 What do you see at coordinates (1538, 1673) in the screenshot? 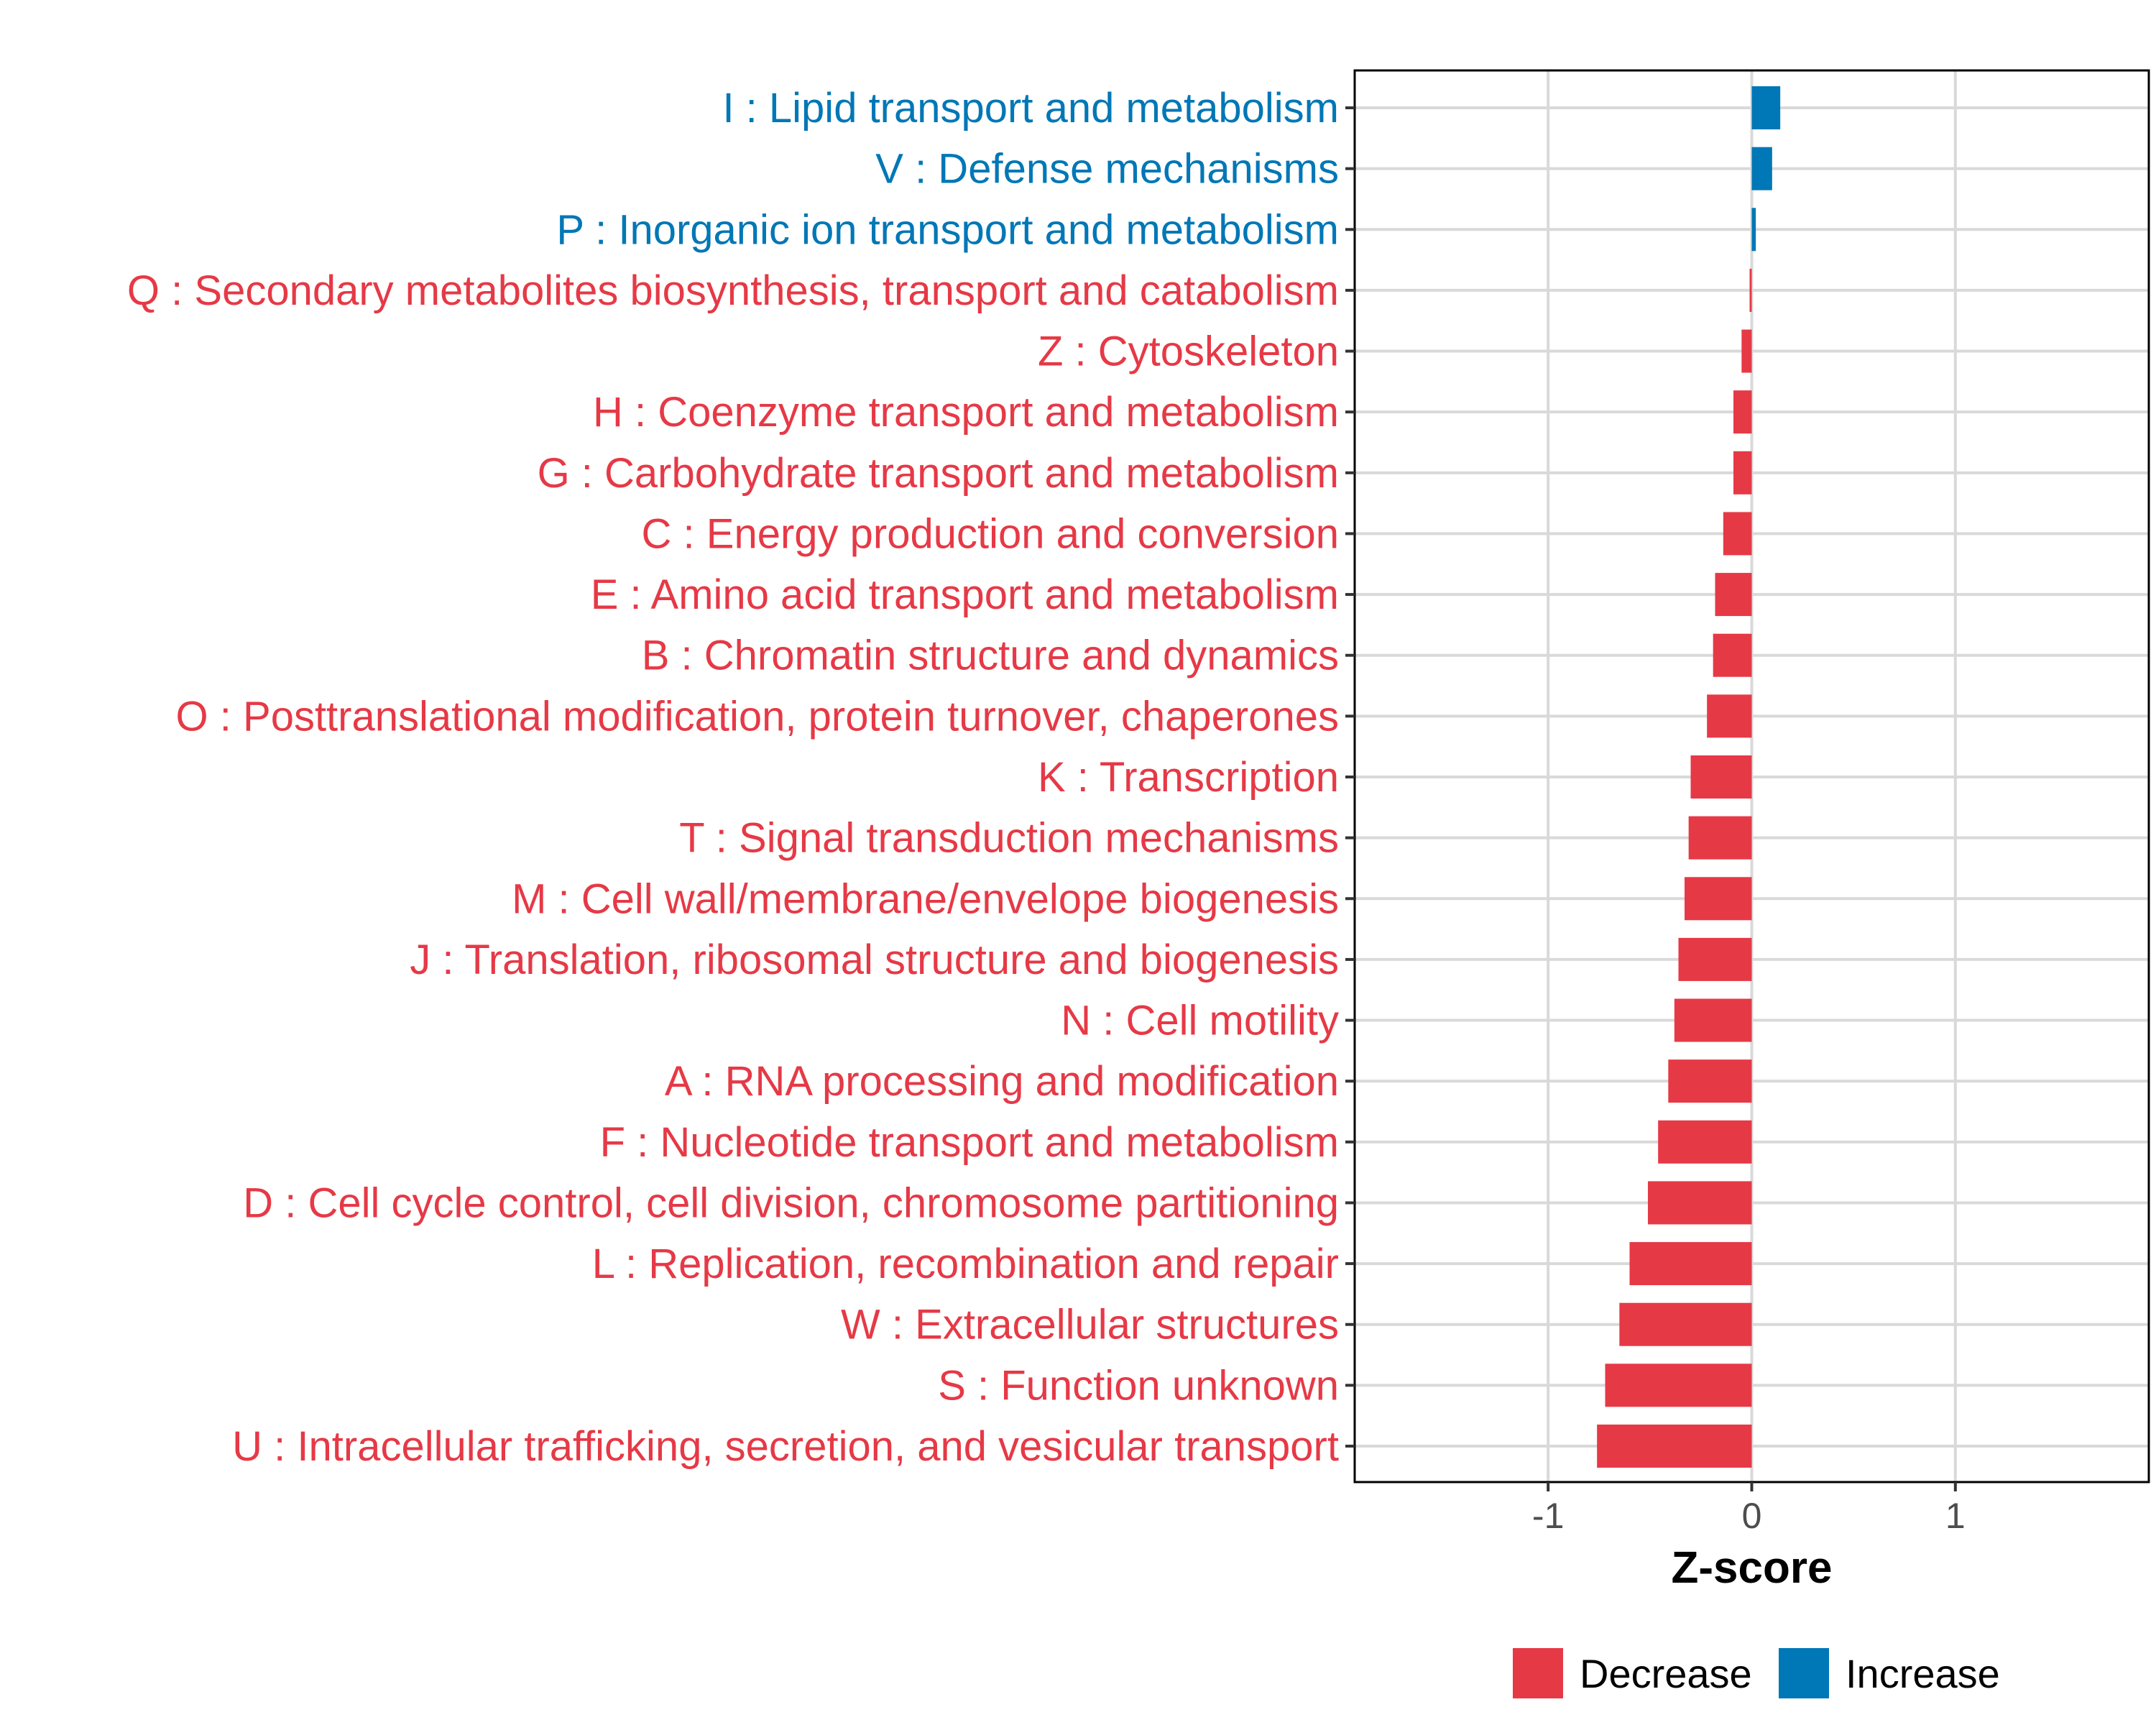
I see `legend-swatch-decrease` at bounding box center [1538, 1673].